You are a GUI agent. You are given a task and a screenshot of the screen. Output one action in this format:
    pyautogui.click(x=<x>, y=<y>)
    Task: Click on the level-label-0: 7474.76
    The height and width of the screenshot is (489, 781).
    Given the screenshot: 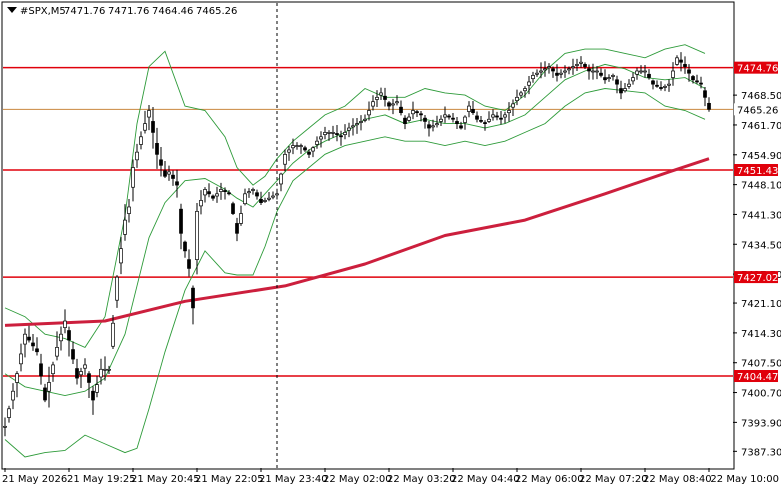 What is the action you would take?
    pyautogui.click(x=757, y=69)
    